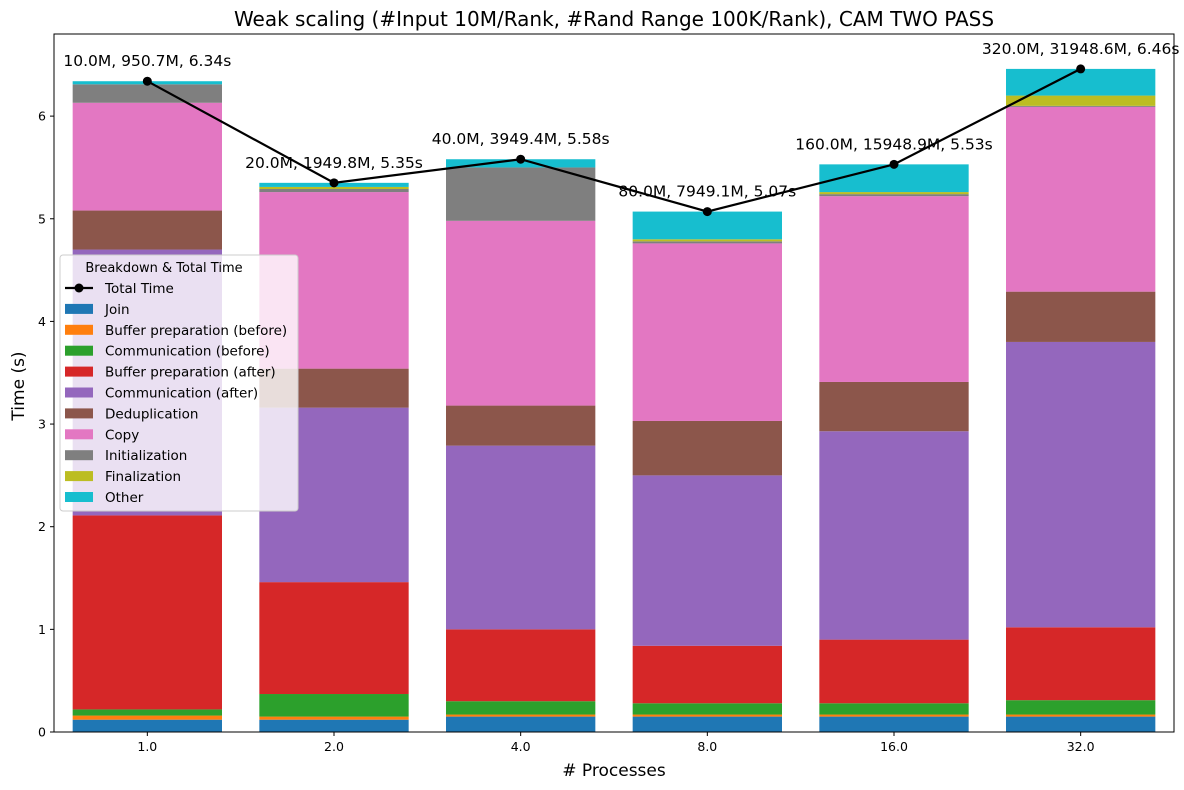 The image size is (1184, 790). Describe the element at coordinates (79, 413) in the screenshot. I see `legend-swatch-deduplication` at that location.